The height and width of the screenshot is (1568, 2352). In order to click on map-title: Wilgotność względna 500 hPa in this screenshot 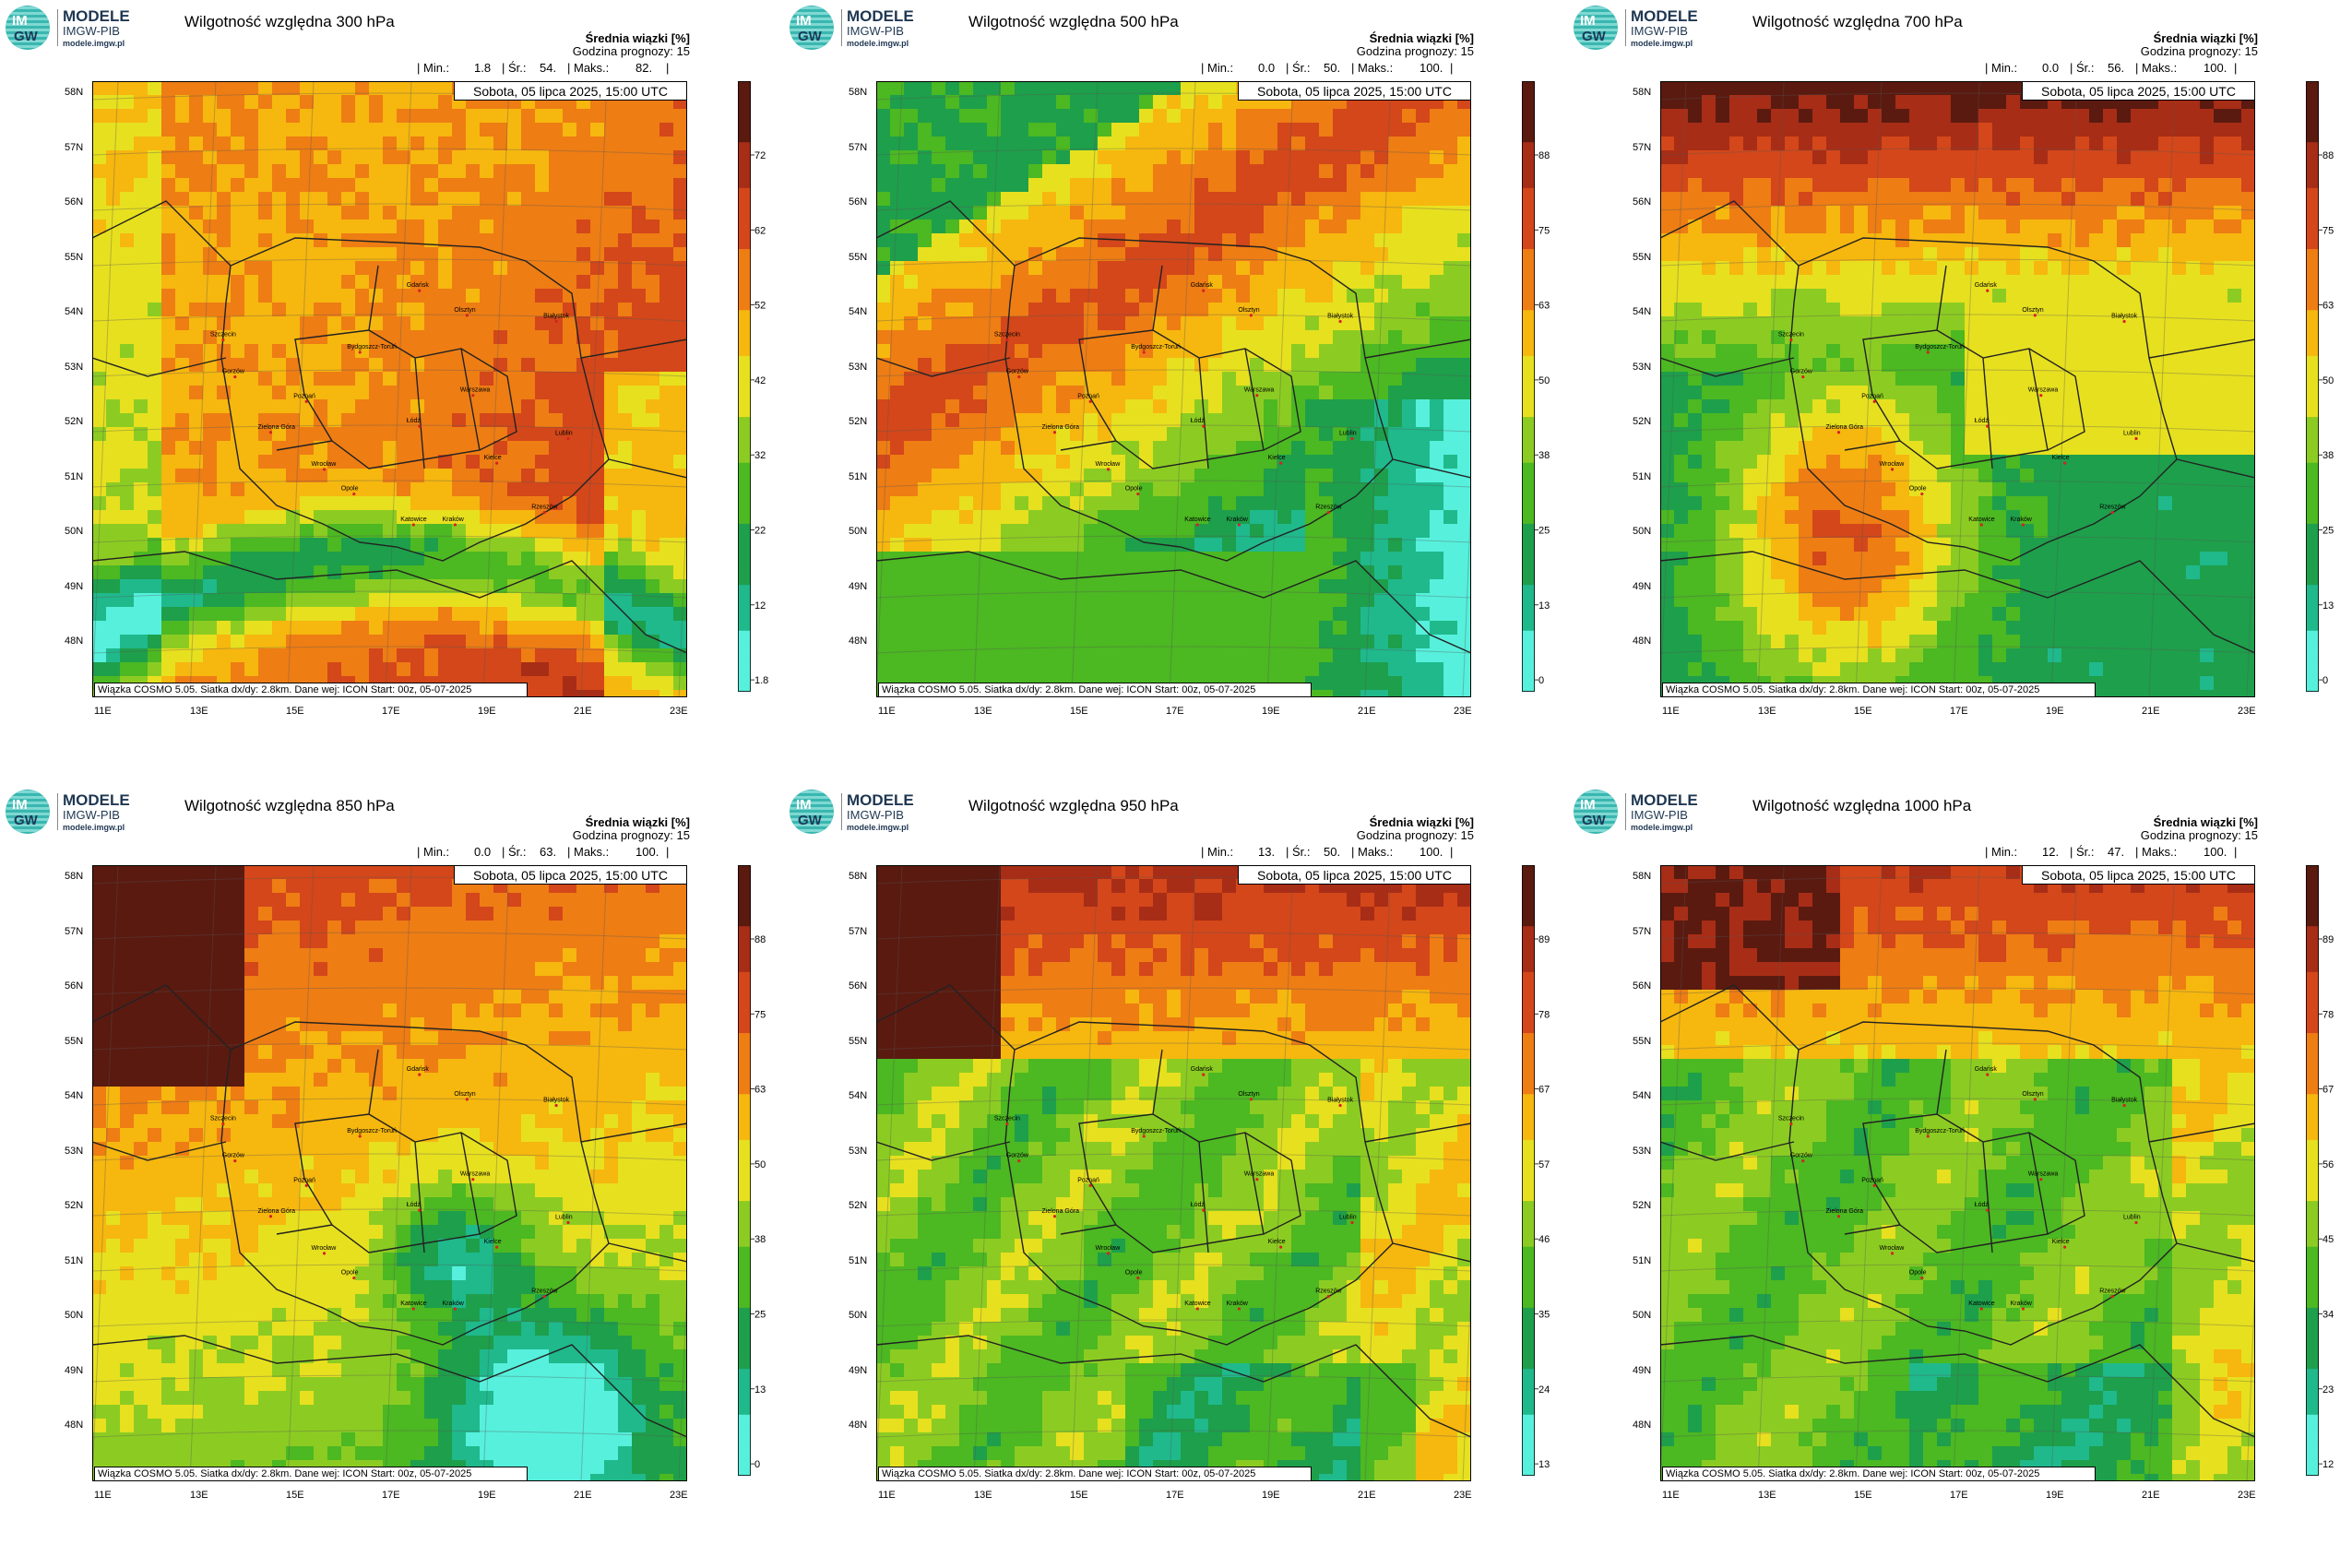, I will do `click(1073, 21)`.